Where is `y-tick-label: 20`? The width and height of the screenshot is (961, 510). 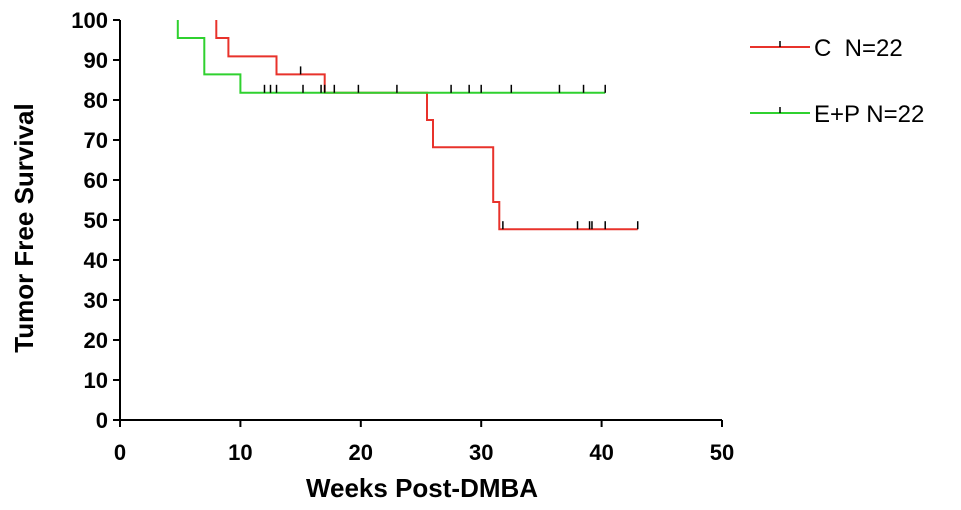
y-tick-label: 20 is located at coordinates (96, 340).